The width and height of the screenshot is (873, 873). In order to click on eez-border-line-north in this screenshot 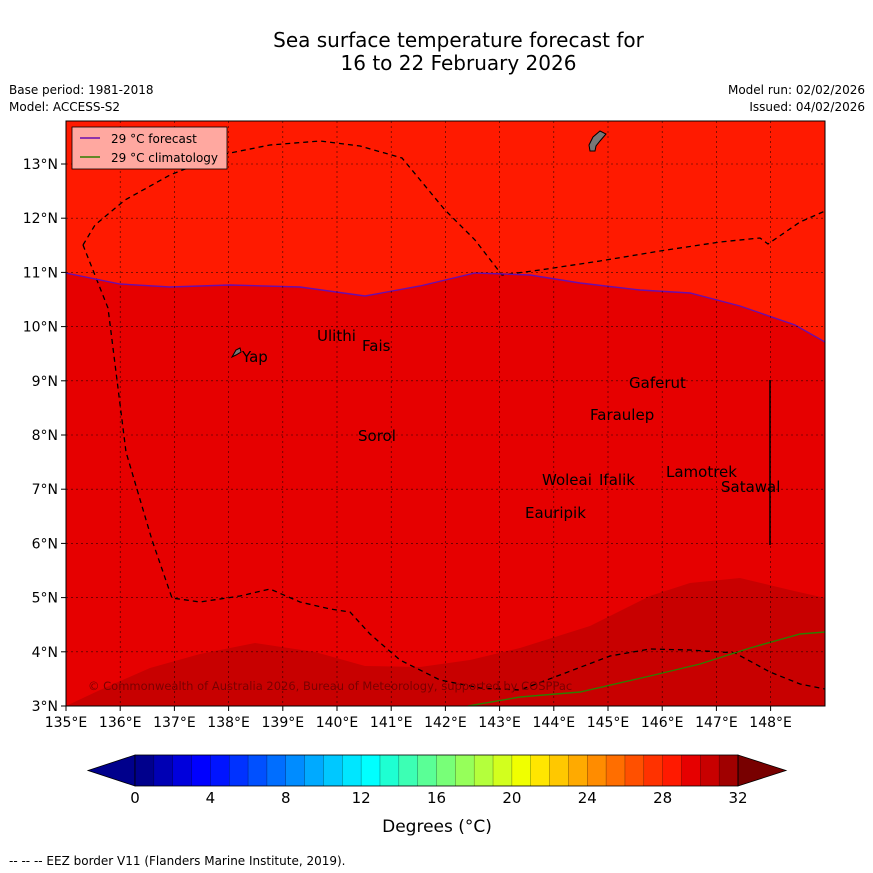, I will do `click(453, 208)`.